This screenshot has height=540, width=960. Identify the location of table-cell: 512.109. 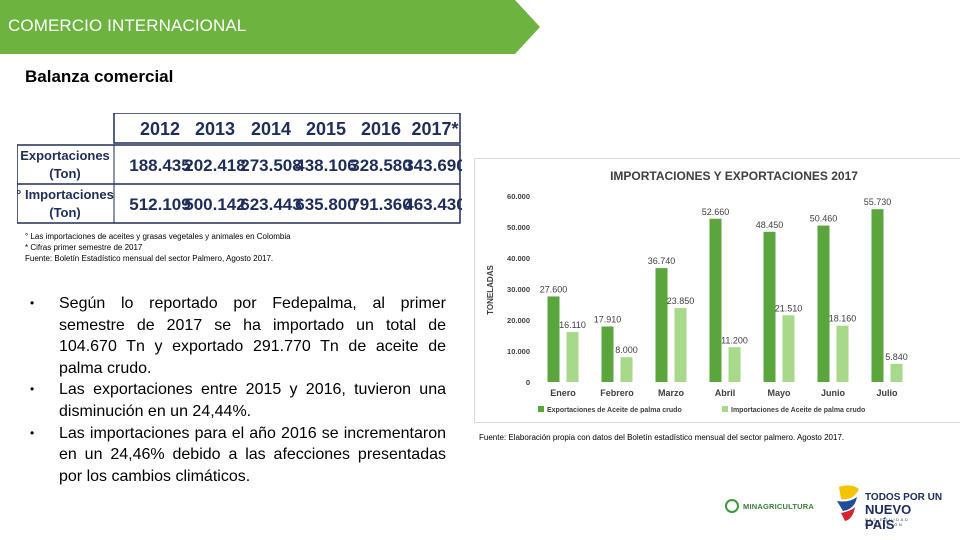
(159, 204).